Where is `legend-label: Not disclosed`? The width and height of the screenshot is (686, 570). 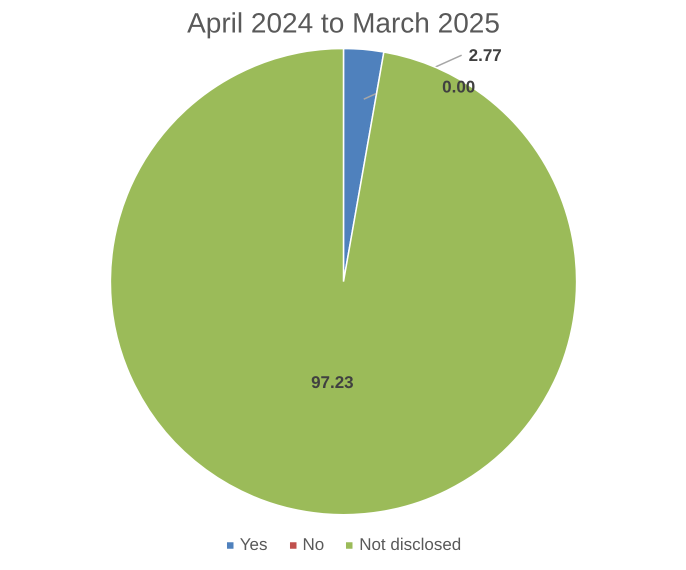
legend-label: Not disclosed is located at coordinates (410, 545).